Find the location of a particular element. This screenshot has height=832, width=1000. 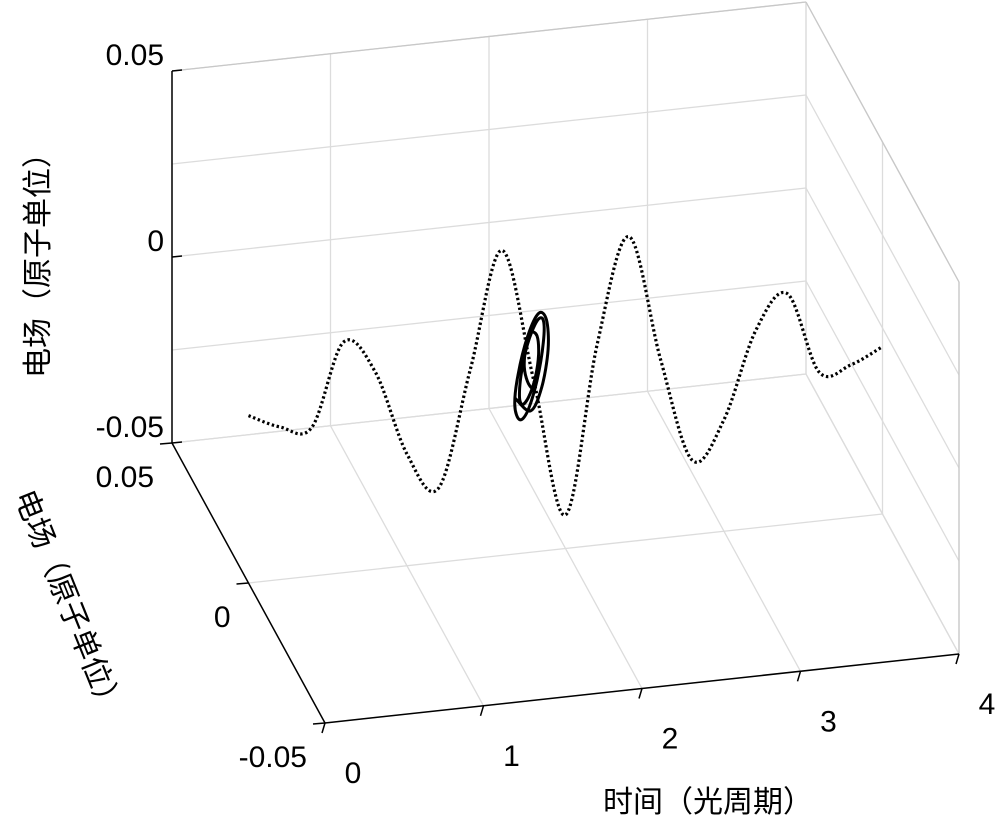

z-tick-label: -0.05 is located at coordinates (130, 427).